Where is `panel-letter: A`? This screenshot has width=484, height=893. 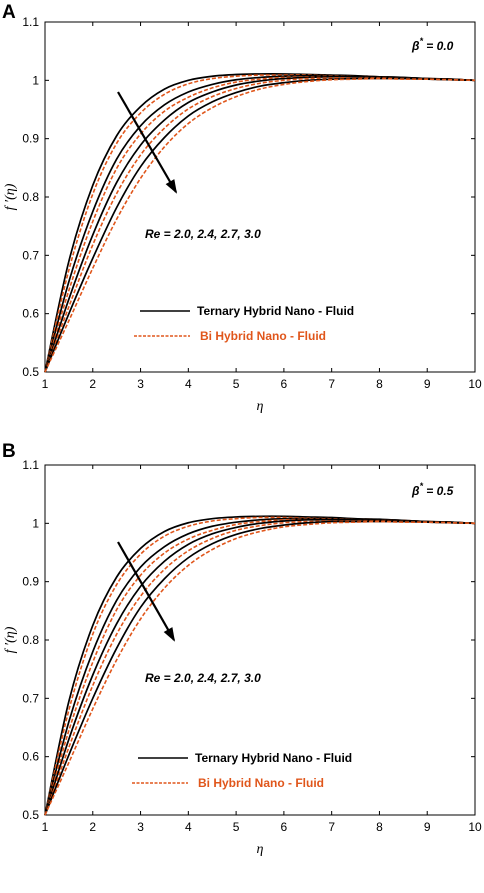 panel-letter: A is located at coordinates (9, 12).